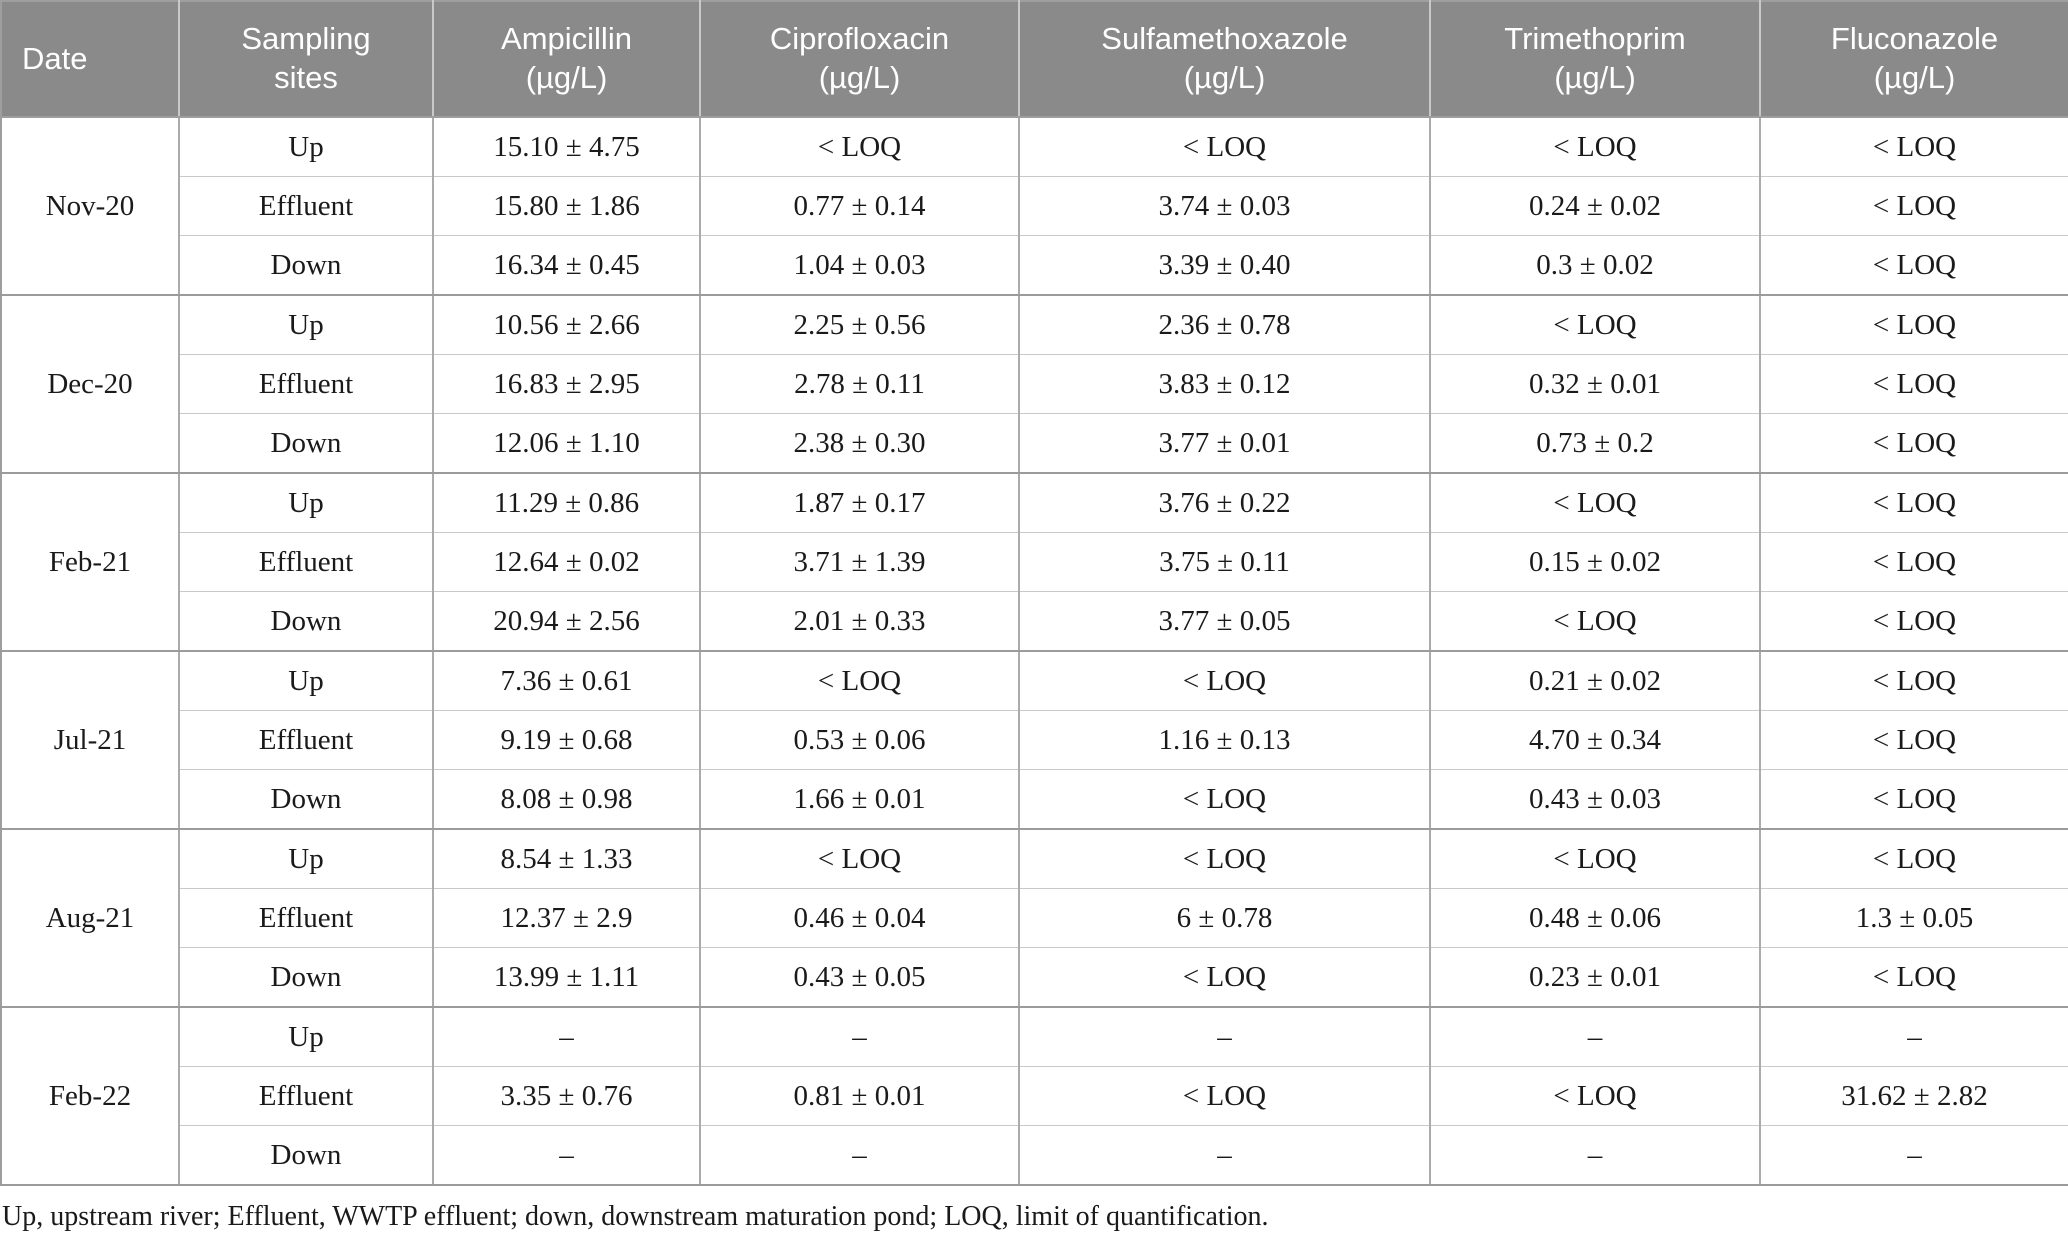  I want to click on value-cell: 2.38 ± 0.30, so click(859, 443).